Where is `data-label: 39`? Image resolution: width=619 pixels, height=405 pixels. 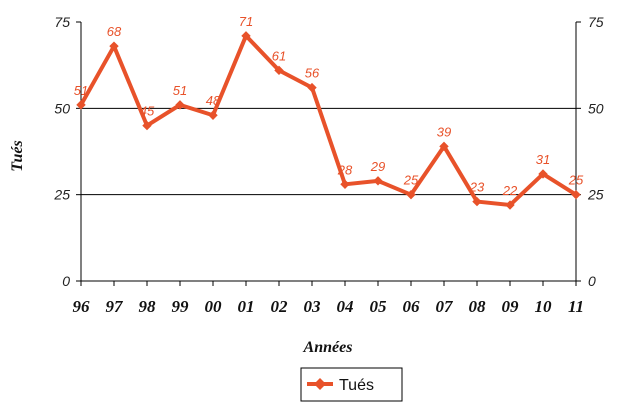
data-label: 39 is located at coordinates (444, 131).